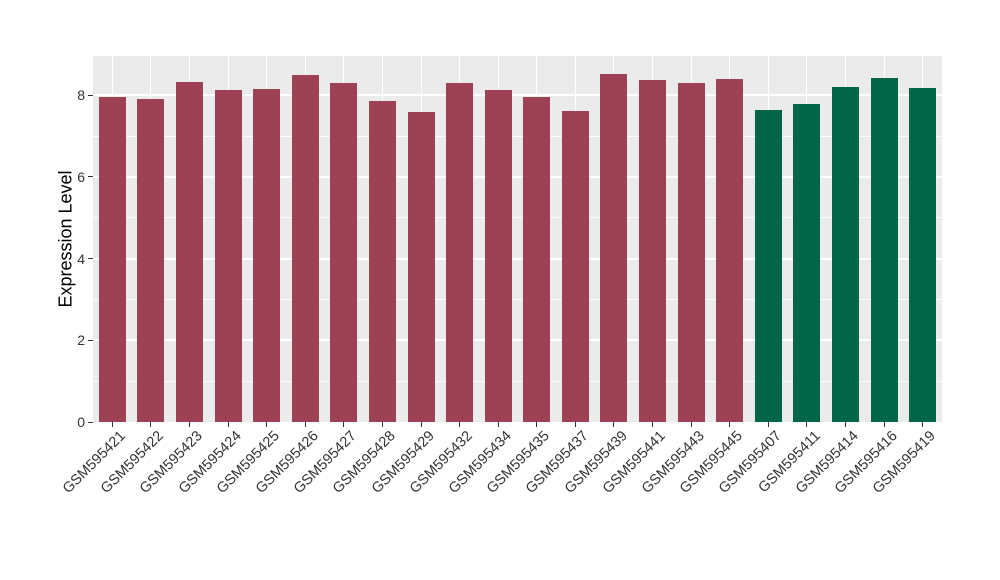 The height and width of the screenshot is (580, 1000). I want to click on bar-GSM595421, so click(112, 259).